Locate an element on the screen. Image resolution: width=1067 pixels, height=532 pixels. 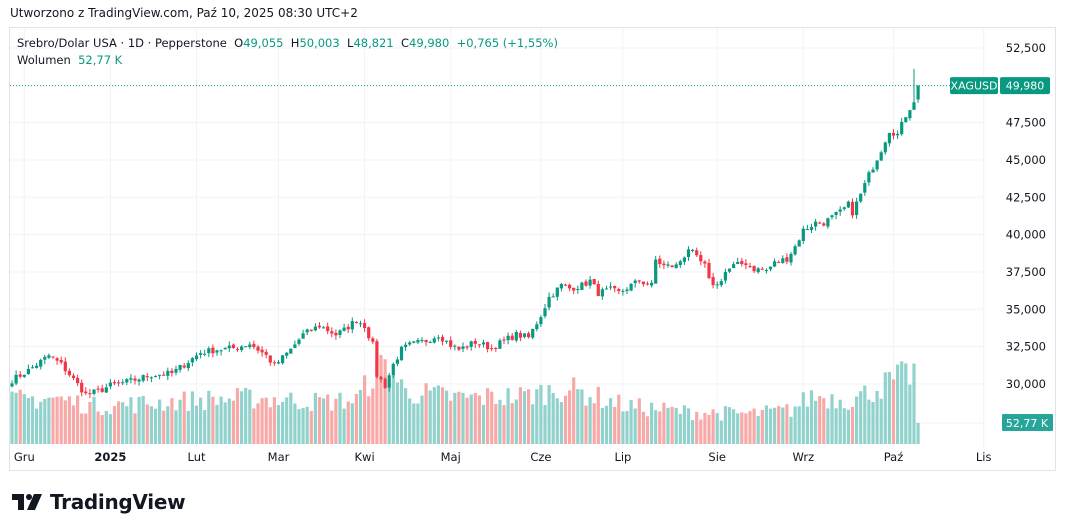
symbol-title: Srebro/Dolar USA · 1D · Pepperstone is located at coordinates (122, 43).